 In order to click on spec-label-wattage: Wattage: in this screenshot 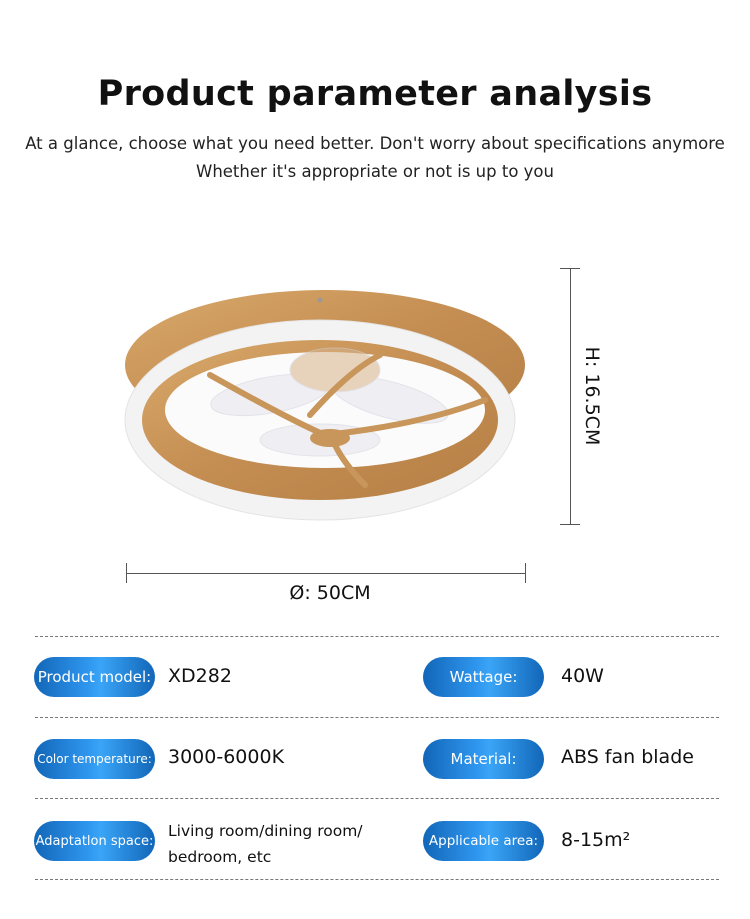, I will do `click(483, 677)`.